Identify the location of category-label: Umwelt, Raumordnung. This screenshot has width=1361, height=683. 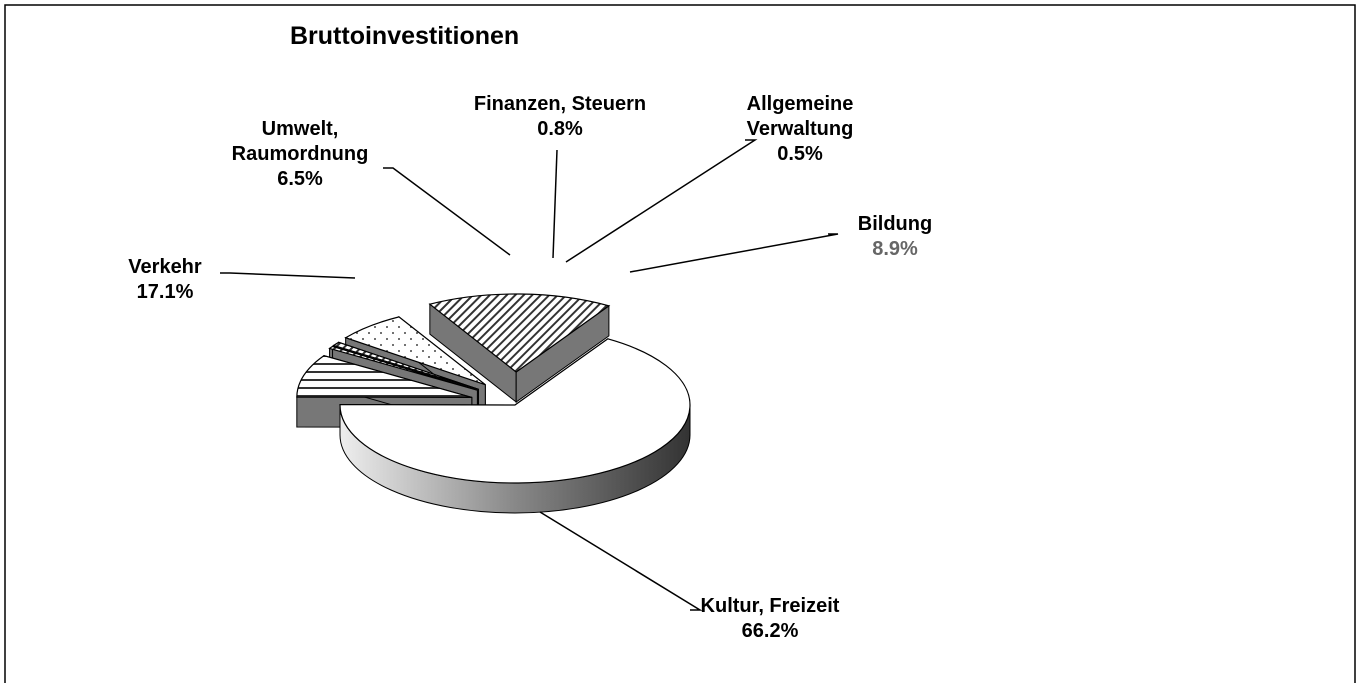
(300, 141).